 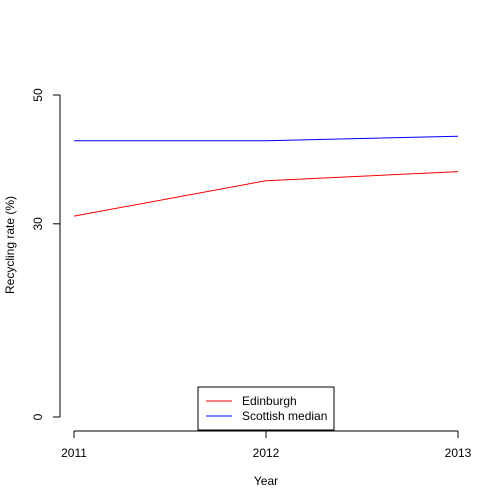 I want to click on y-tick-label: 0, so click(x=38, y=416).